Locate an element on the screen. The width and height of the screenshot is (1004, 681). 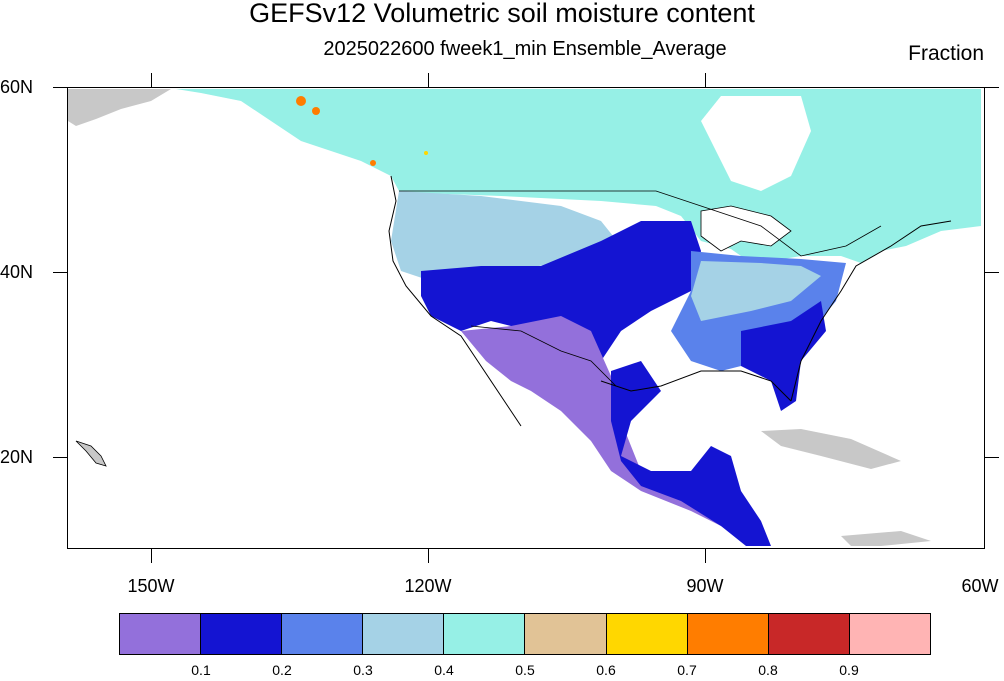
colorbar-label: 0.3 is located at coordinates (363, 670).